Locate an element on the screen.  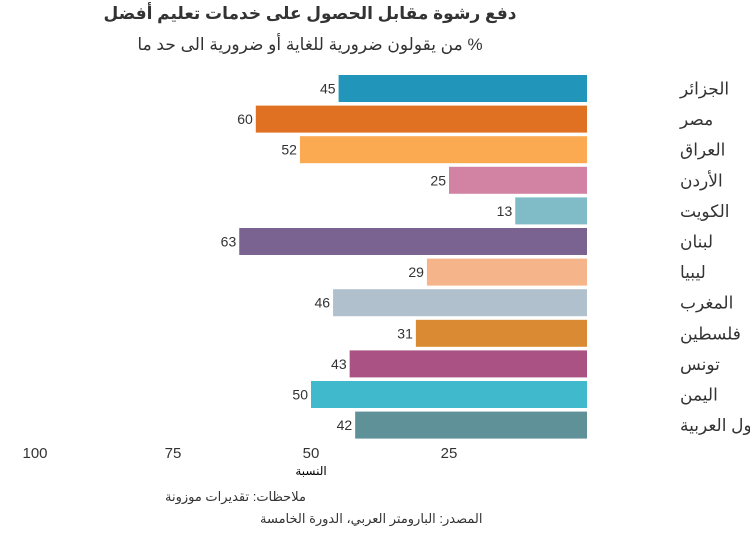
category-label: ليبيا is located at coordinates (693, 272).